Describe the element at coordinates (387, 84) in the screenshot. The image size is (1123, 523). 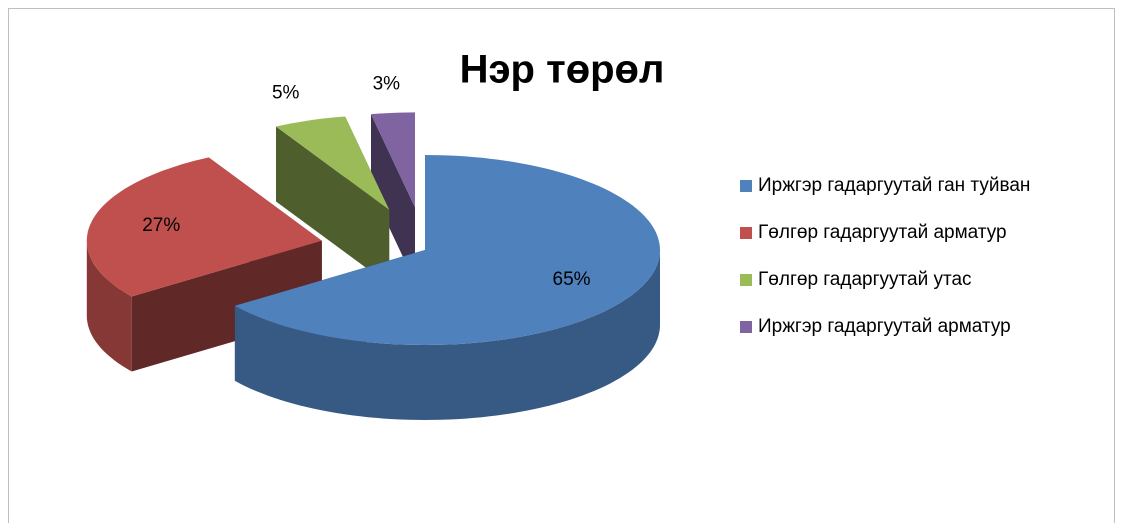
I see `data-label: 3%` at that location.